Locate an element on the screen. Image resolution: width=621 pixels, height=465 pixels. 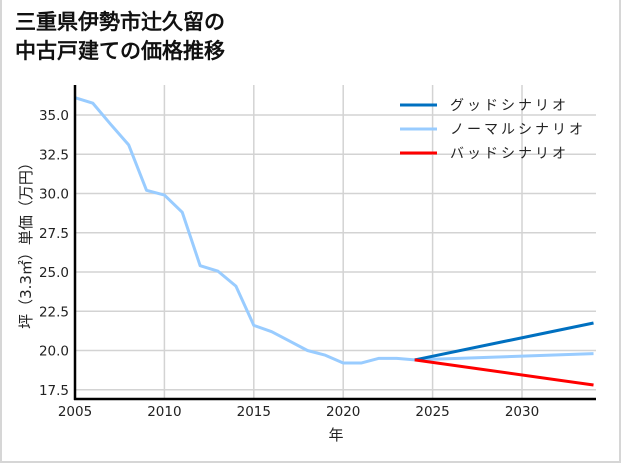
x-tick-label: 2030 is located at coordinates (522, 412).